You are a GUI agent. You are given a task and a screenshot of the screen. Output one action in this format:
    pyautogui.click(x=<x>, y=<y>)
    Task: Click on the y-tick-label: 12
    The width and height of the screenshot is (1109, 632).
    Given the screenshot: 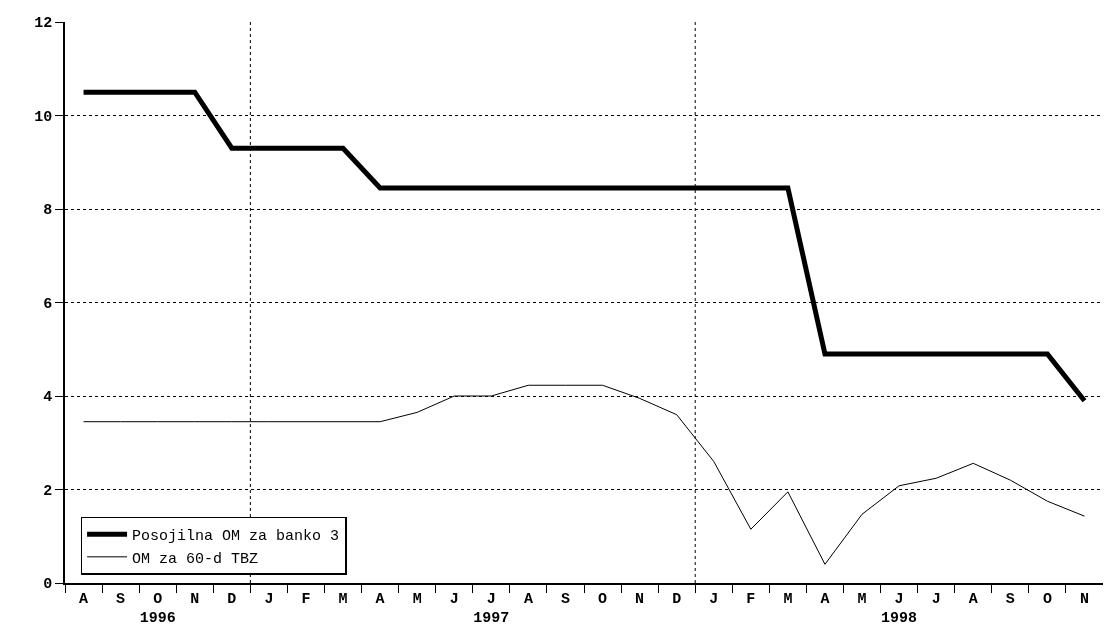 What is the action you would take?
    pyautogui.click(x=43, y=24)
    